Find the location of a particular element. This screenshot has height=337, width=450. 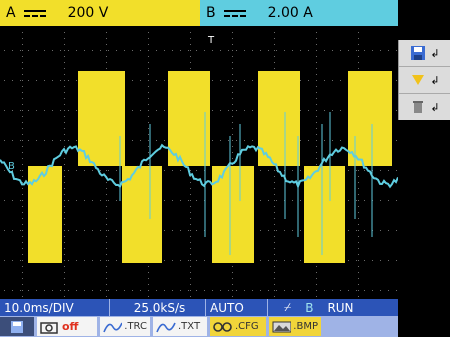

cfg-label: .CFG is located at coordinates (247, 326).